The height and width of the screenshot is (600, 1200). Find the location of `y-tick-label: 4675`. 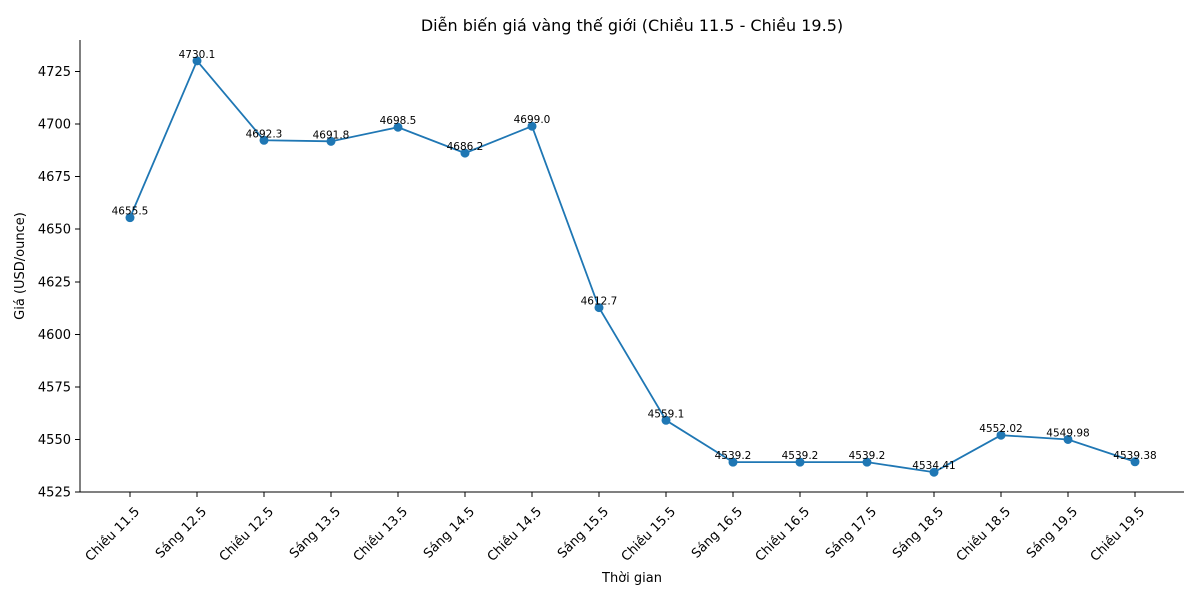

y-tick-label: 4675 is located at coordinates (54, 177).